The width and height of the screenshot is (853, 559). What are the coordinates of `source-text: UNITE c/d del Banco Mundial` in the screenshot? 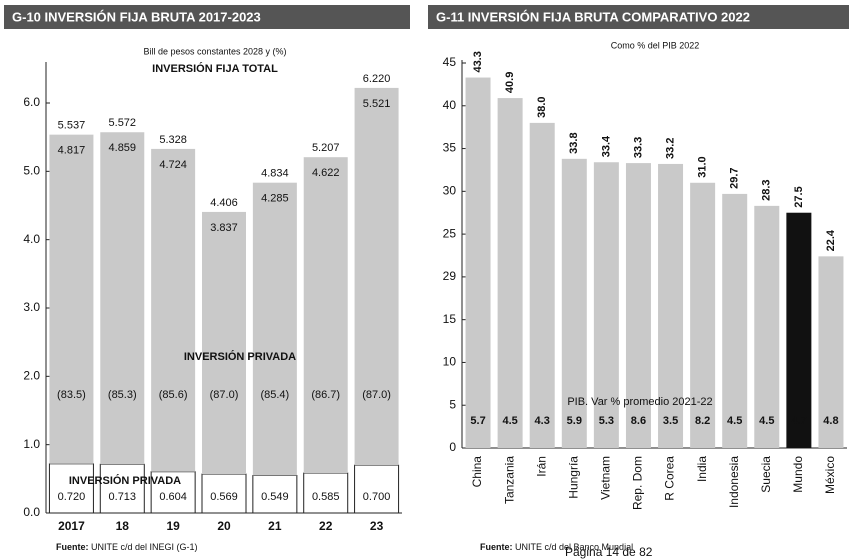 It's located at (574, 547).